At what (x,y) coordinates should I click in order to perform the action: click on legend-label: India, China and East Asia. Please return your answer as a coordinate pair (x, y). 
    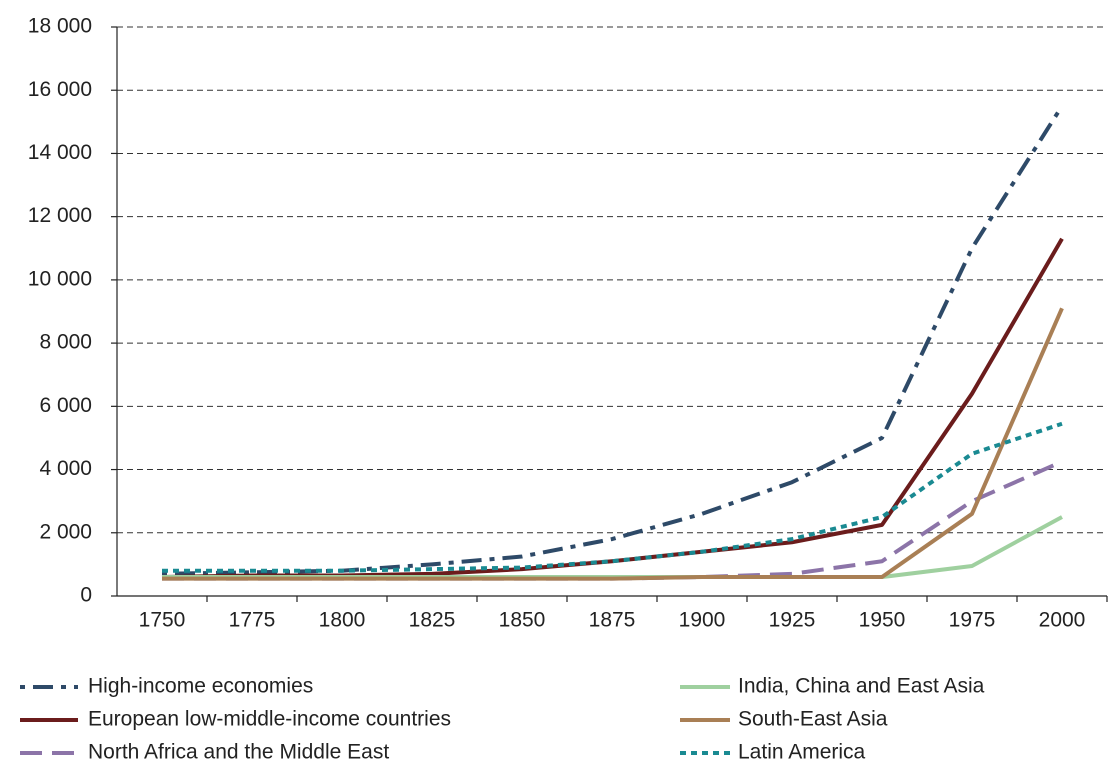
    Looking at the image, I should click on (861, 686).